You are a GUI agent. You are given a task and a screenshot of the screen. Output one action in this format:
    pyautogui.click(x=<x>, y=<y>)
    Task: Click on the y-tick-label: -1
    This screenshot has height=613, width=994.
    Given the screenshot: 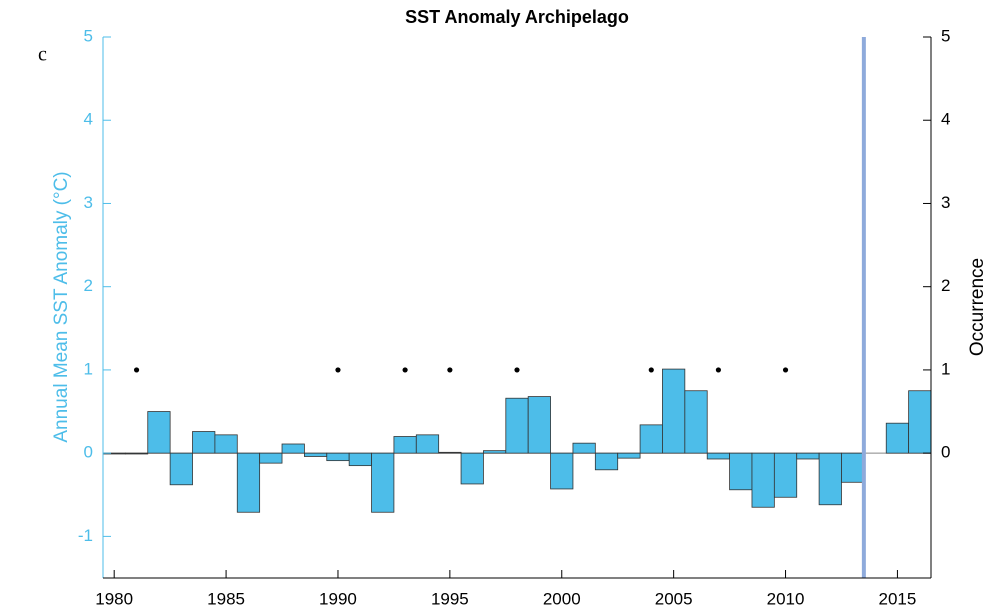 What is the action you would take?
    pyautogui.click(x=85, y=535)
    